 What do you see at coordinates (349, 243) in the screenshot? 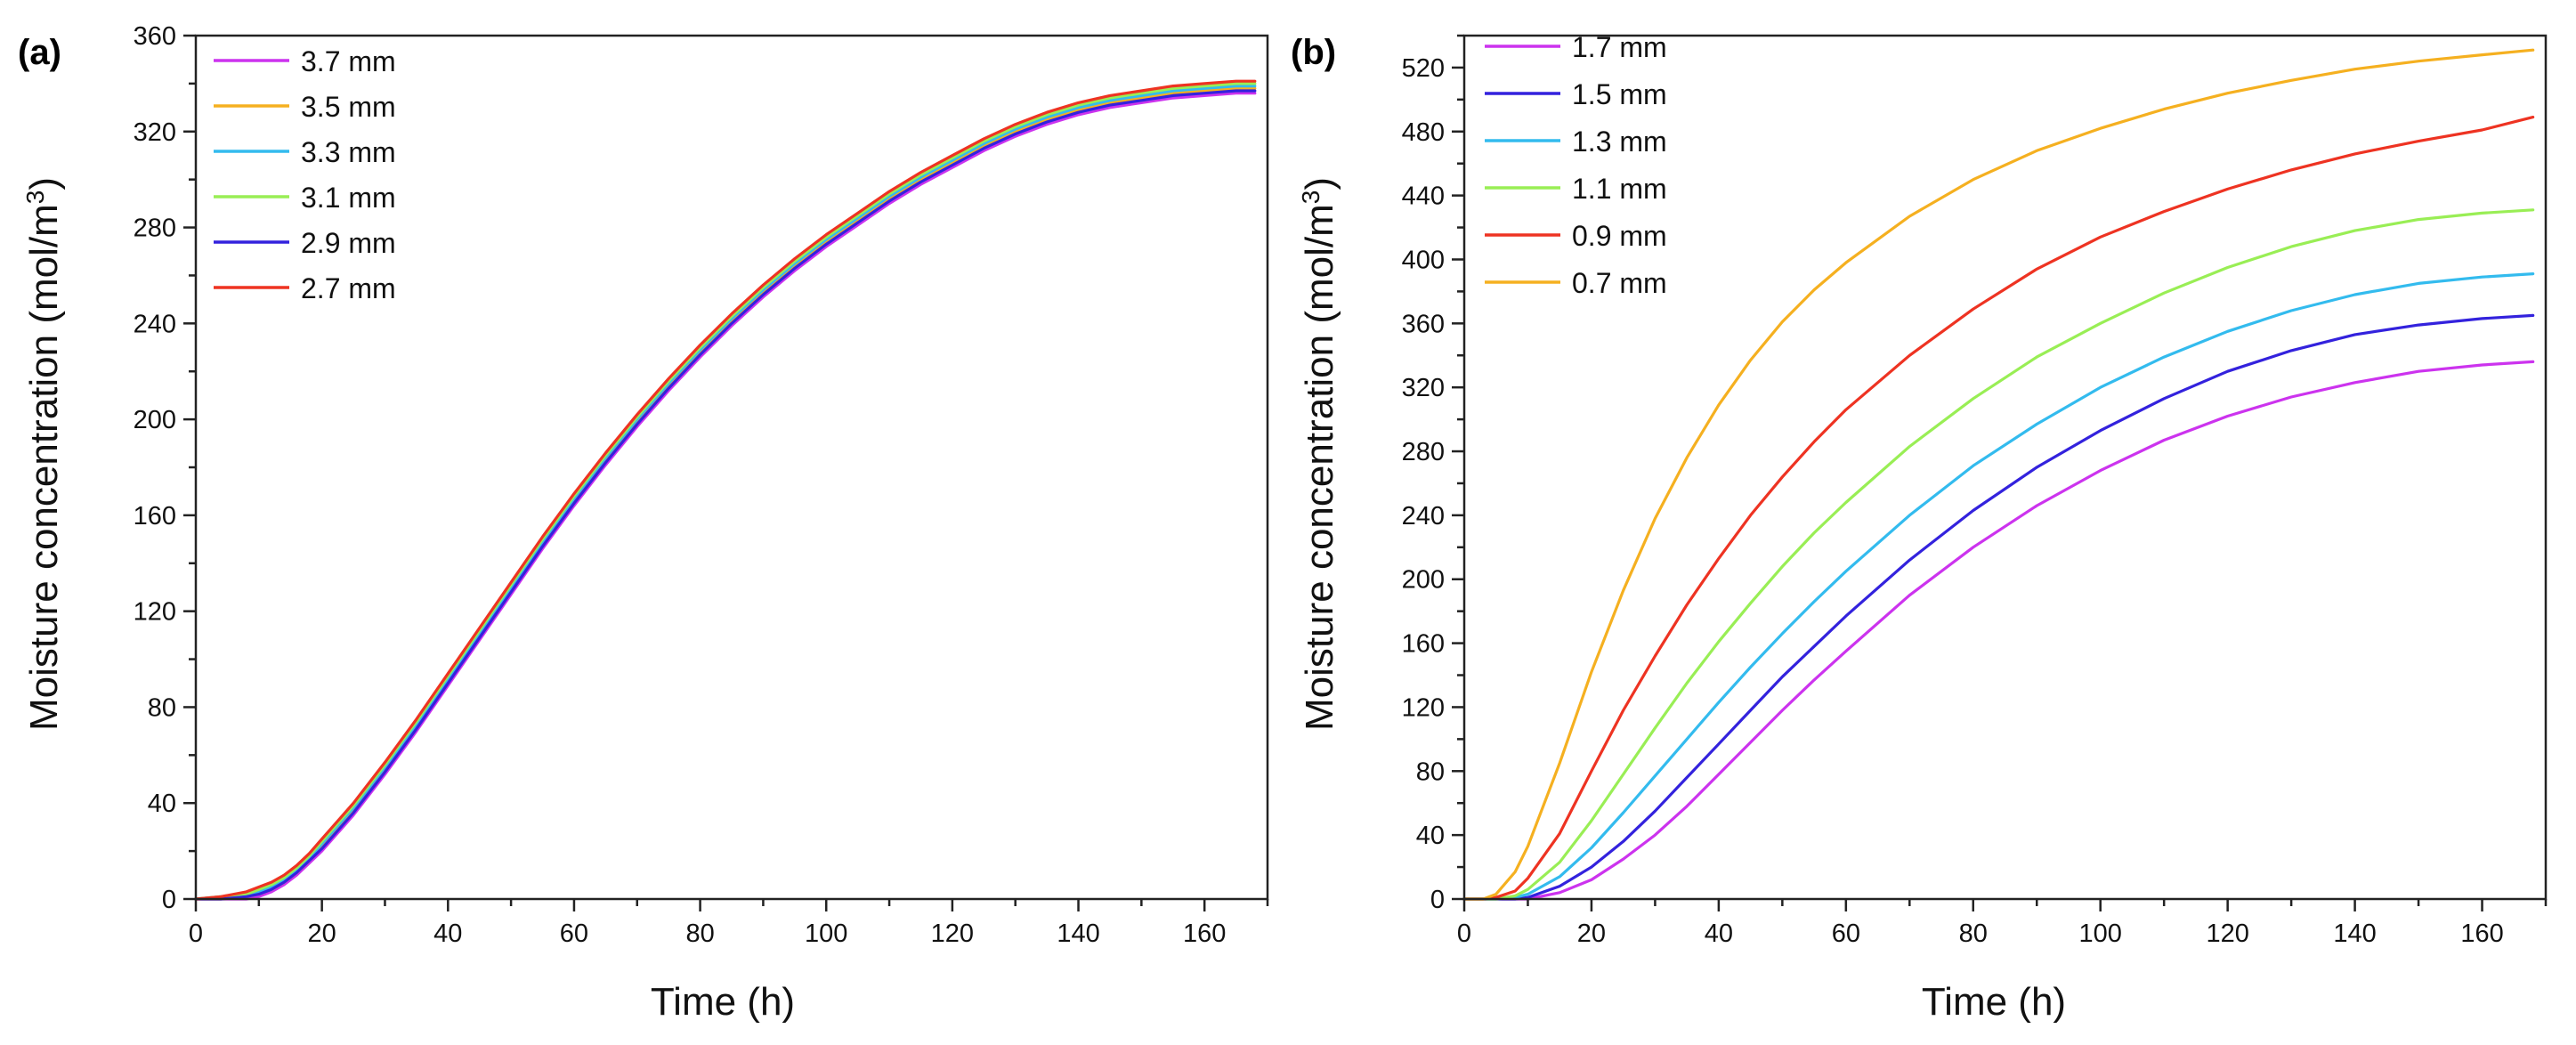
I see `legend-label-a-2-9-mm: 2.9 mm` at bounding box center [349, 243].